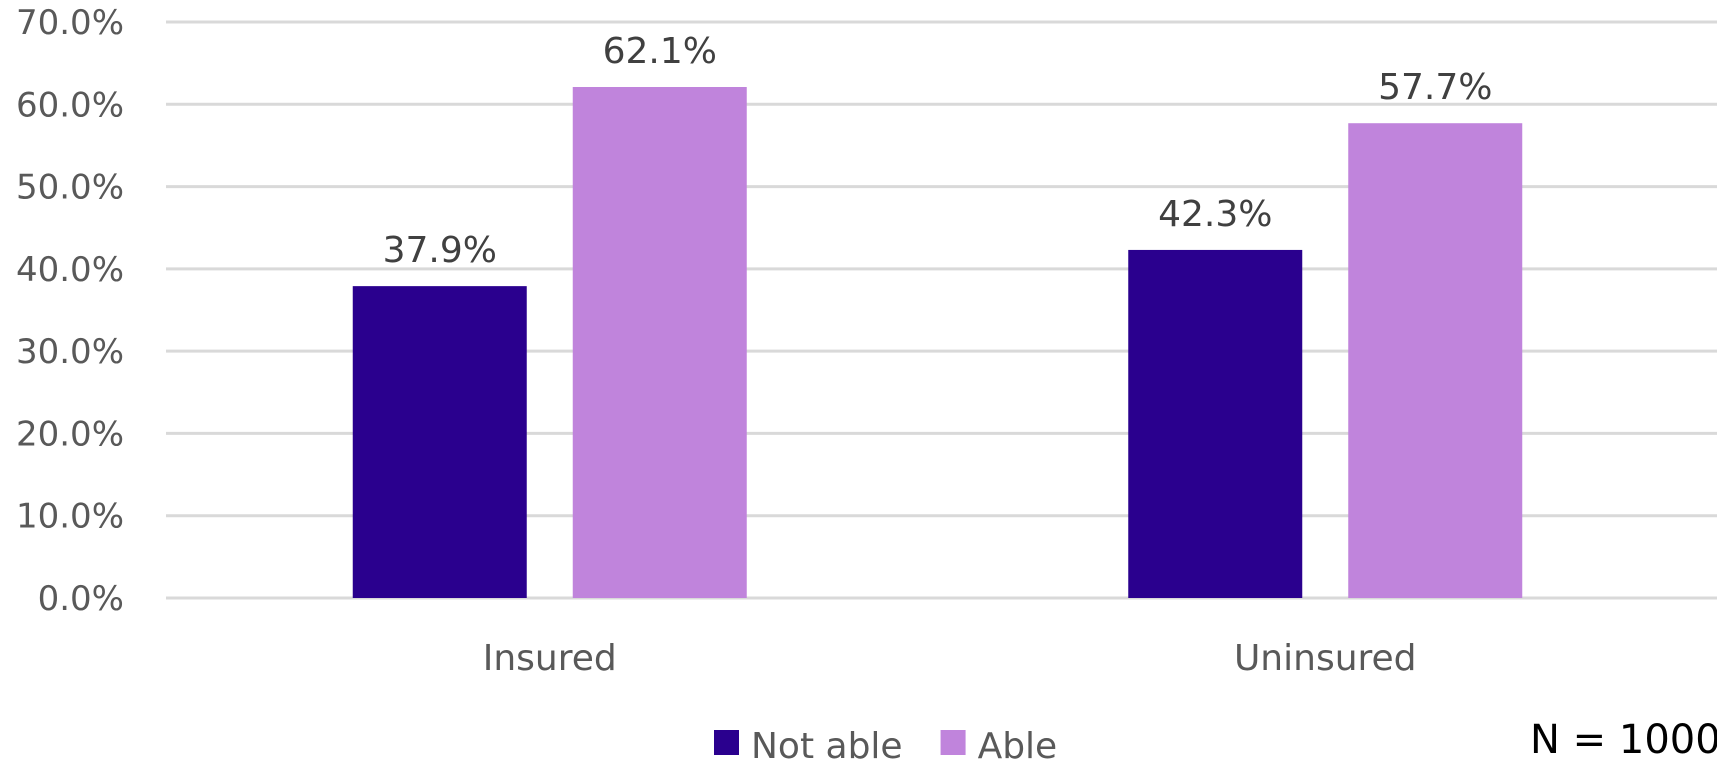 The height and width of the screenshot is (775, 1717). Describe the element at coordinates (1018, 746) in the screenshot. I see `legend-label: Able` at that location.